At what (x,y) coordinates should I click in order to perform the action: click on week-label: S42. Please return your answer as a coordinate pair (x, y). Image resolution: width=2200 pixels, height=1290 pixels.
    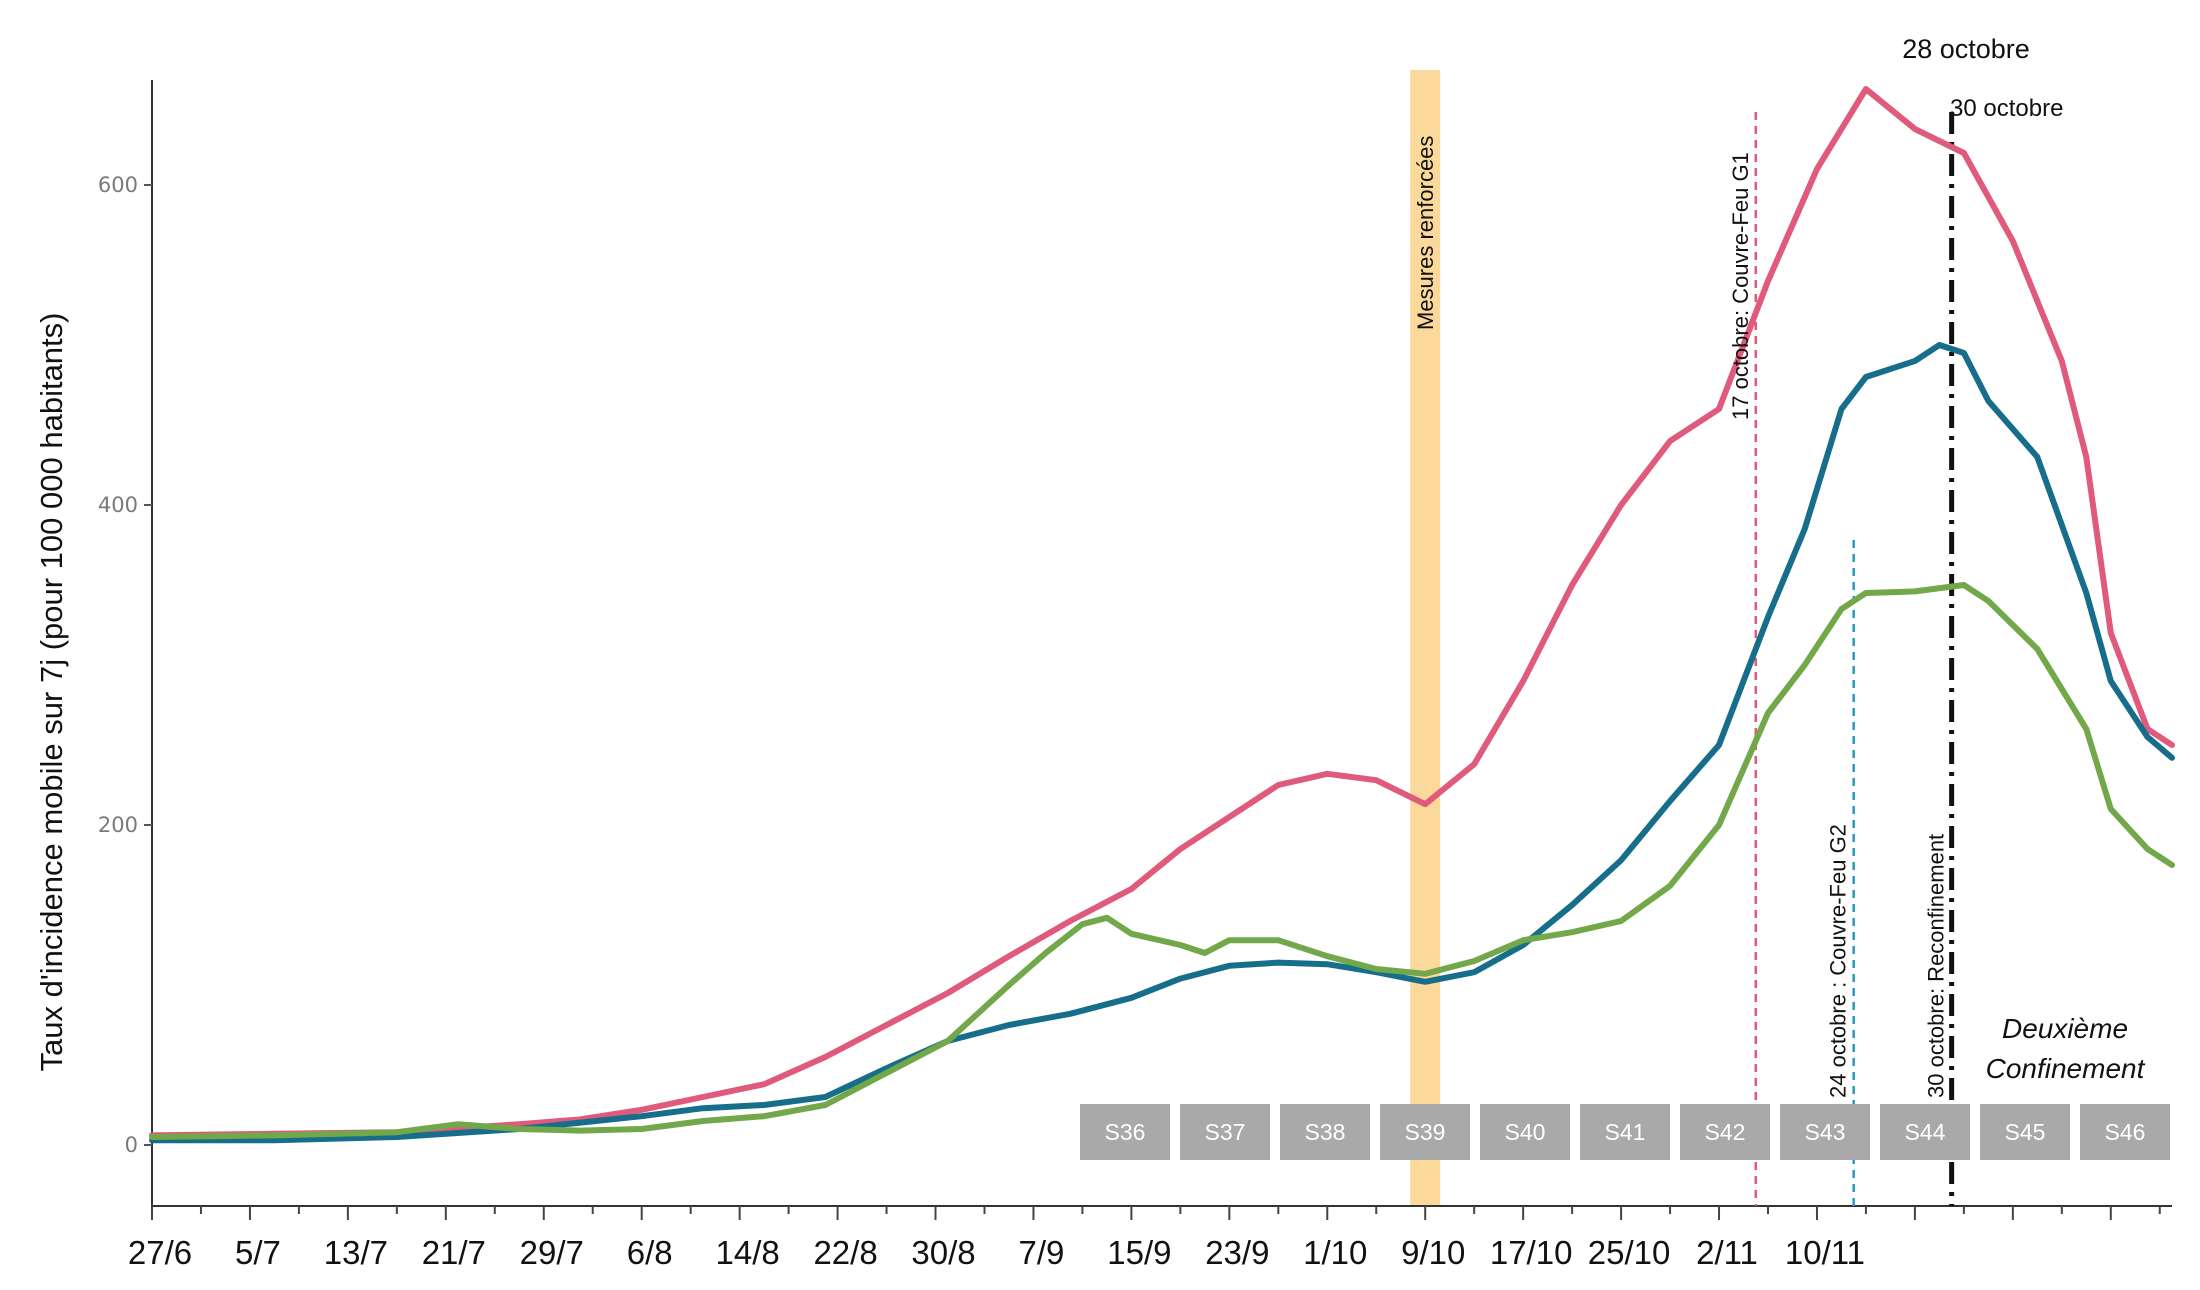
    Looking at the image, I should click on (1725, 1132).